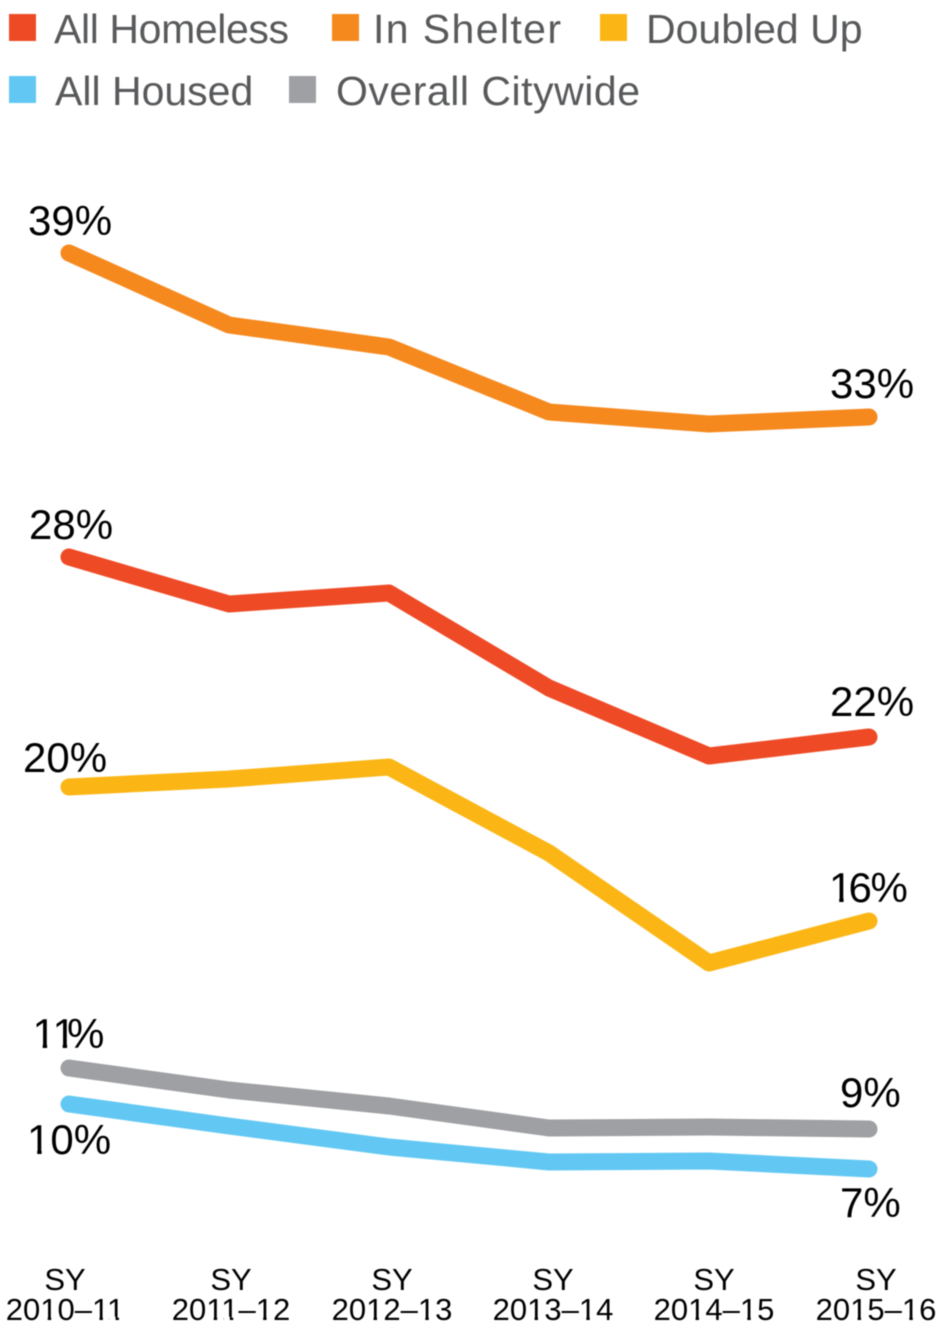 Image resolution: width=936 pixels, height=1340 pixels. What do you see at coordinates (553, 1309) in the screenshot?
I see `svg-text: 2013–14` at bounding box center [553, 1309].